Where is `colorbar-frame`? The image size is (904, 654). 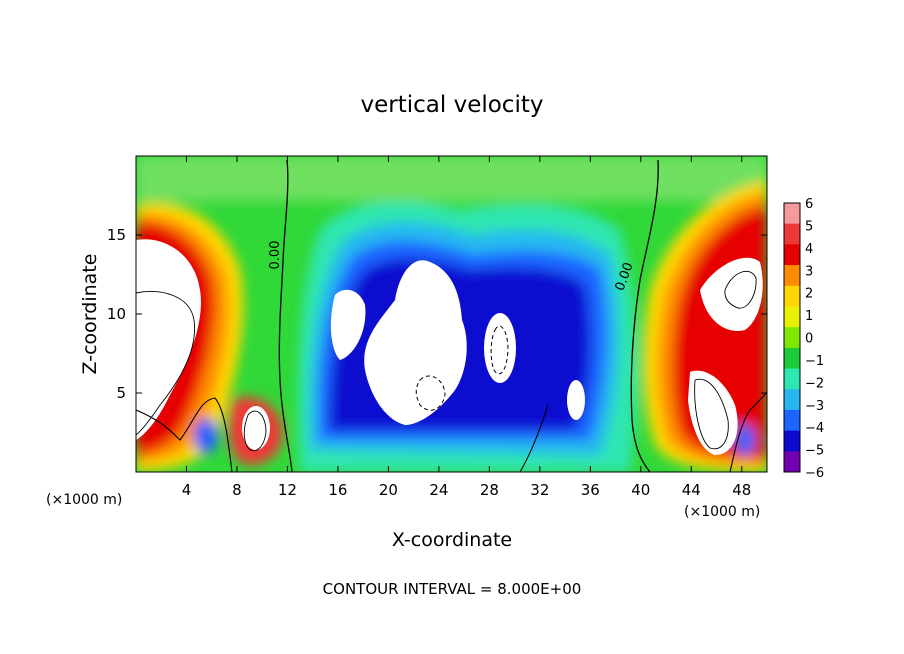
colorbar-frame is located at coordinates (792, 337).